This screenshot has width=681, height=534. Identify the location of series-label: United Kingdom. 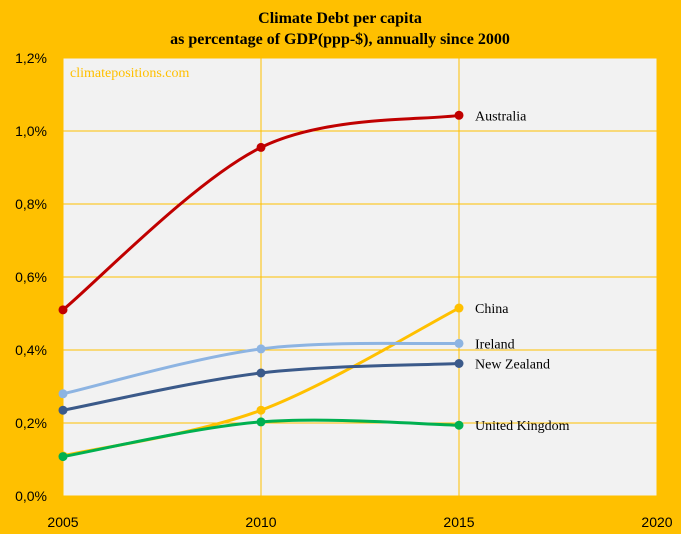
(522, 426).